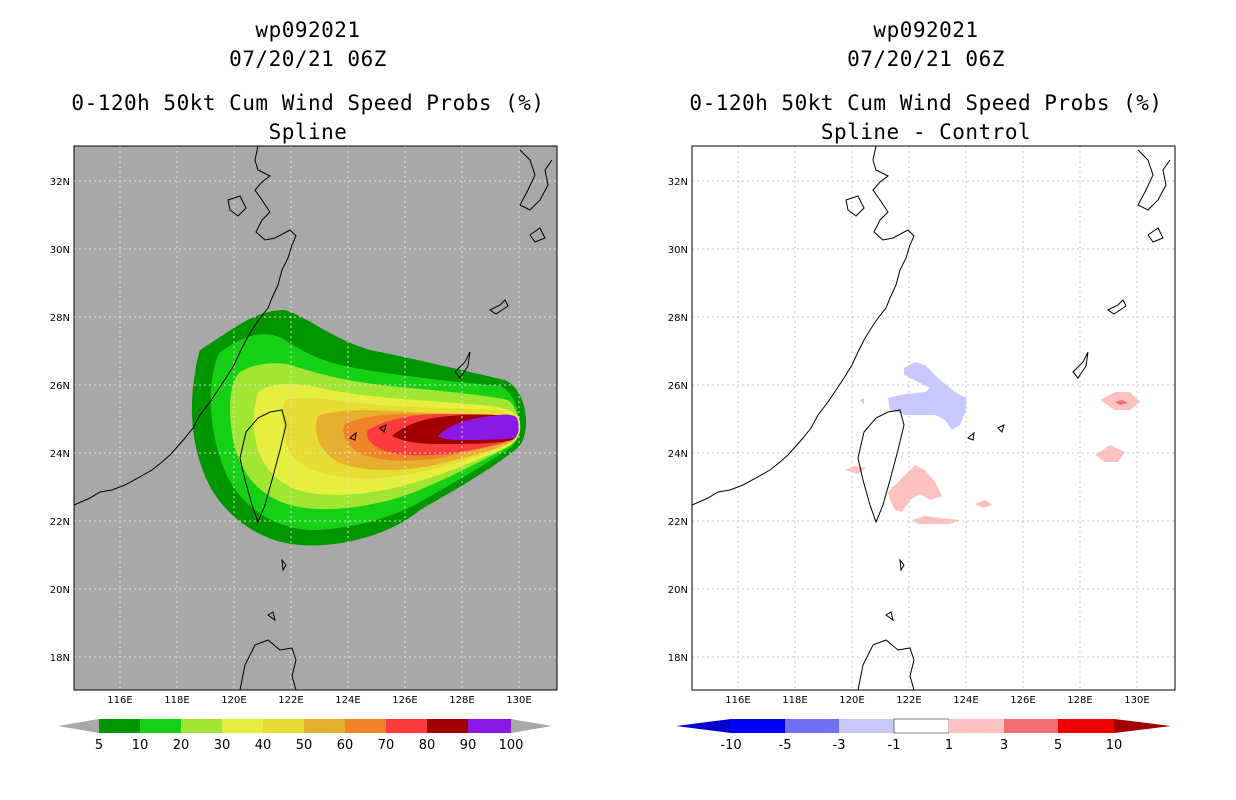 This screenshot has width=1236, height=800. Describe the element at coordinates (290, 700) in the screenshot. I see `left-lon-label-122E: 122E` at that location.